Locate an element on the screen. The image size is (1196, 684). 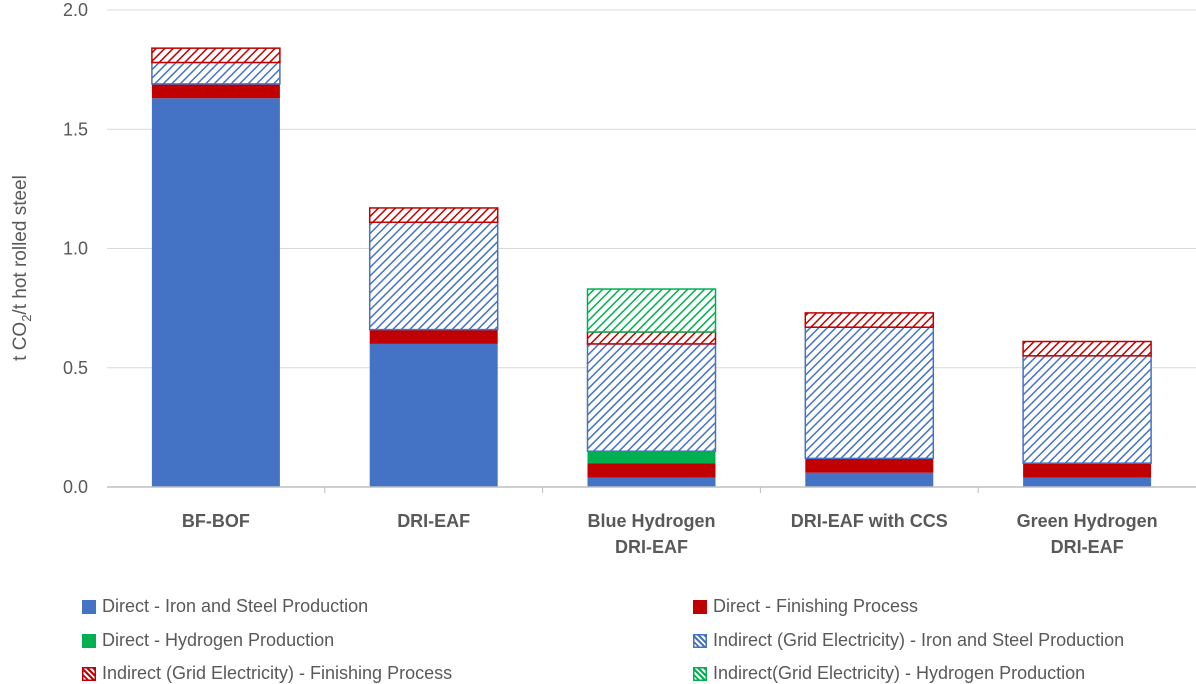
legend-item: Direct - Finishing Process is located at coordinates (805, 606).